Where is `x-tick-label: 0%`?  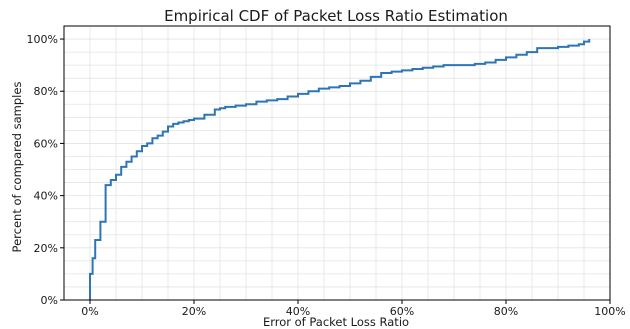
x-tick-label: 0% is located at coordinates (89, 311).